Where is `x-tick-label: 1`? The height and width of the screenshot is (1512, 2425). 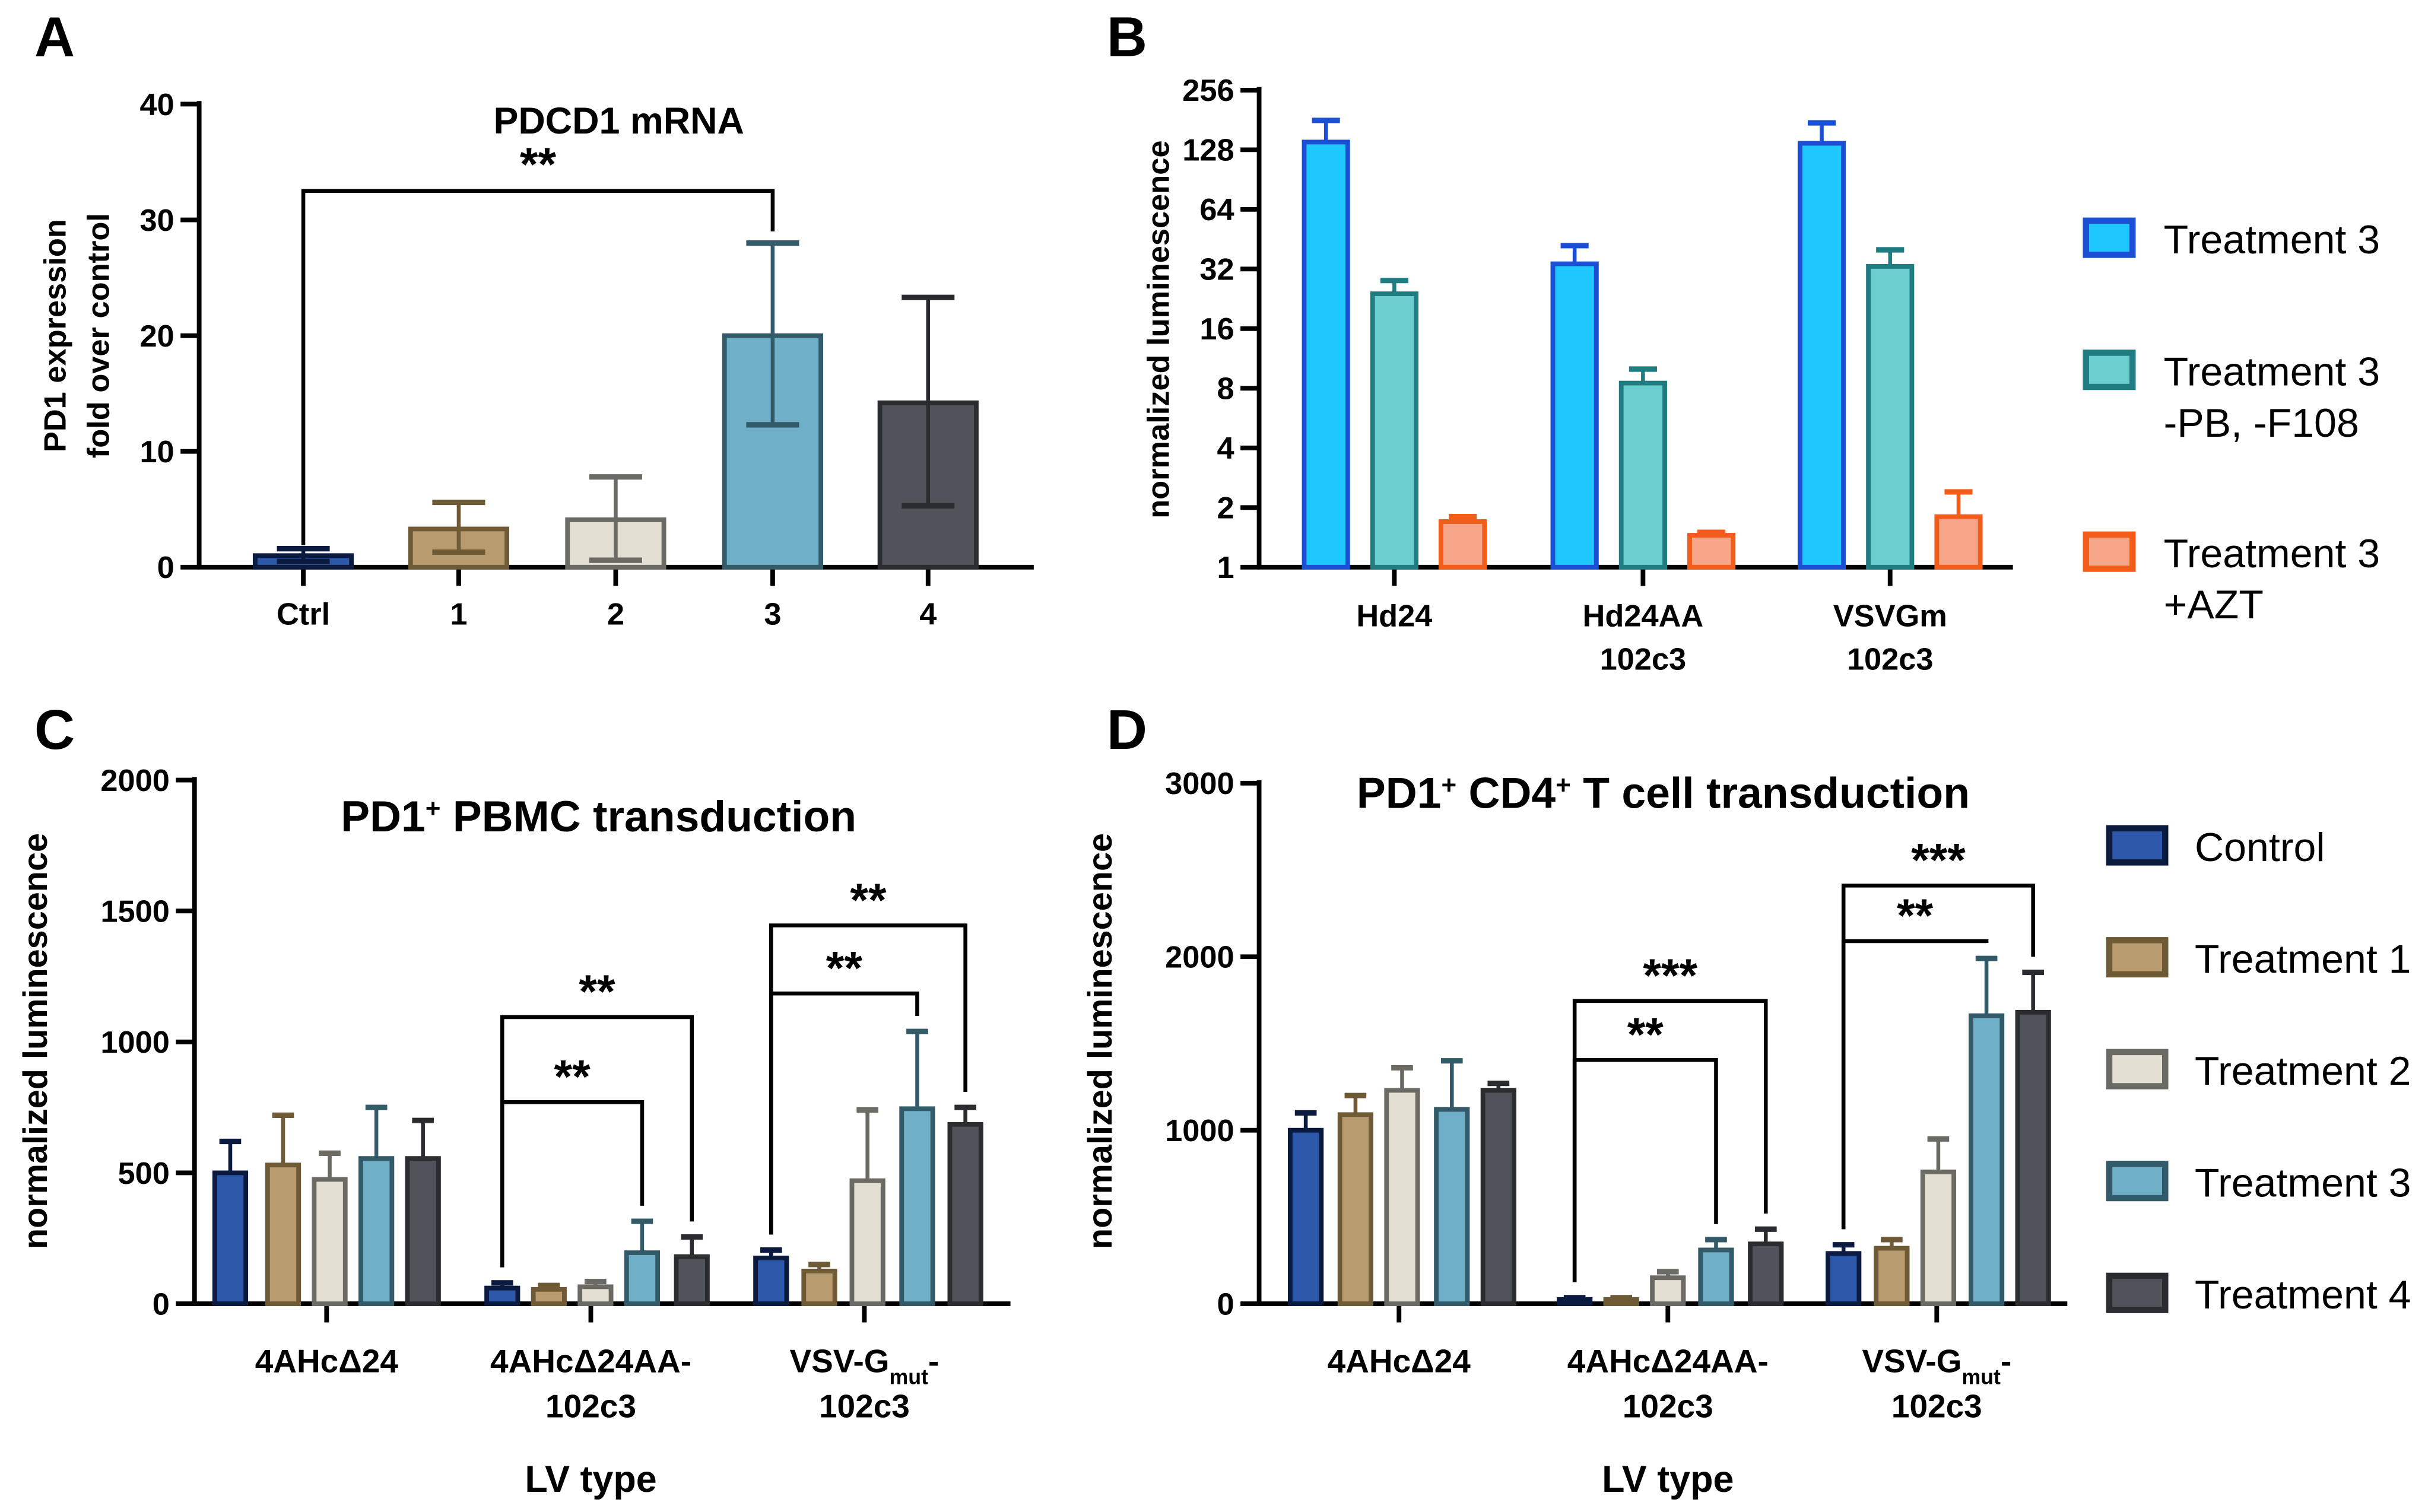 x-tick-label: 1 is located at coordinates (459, 615).